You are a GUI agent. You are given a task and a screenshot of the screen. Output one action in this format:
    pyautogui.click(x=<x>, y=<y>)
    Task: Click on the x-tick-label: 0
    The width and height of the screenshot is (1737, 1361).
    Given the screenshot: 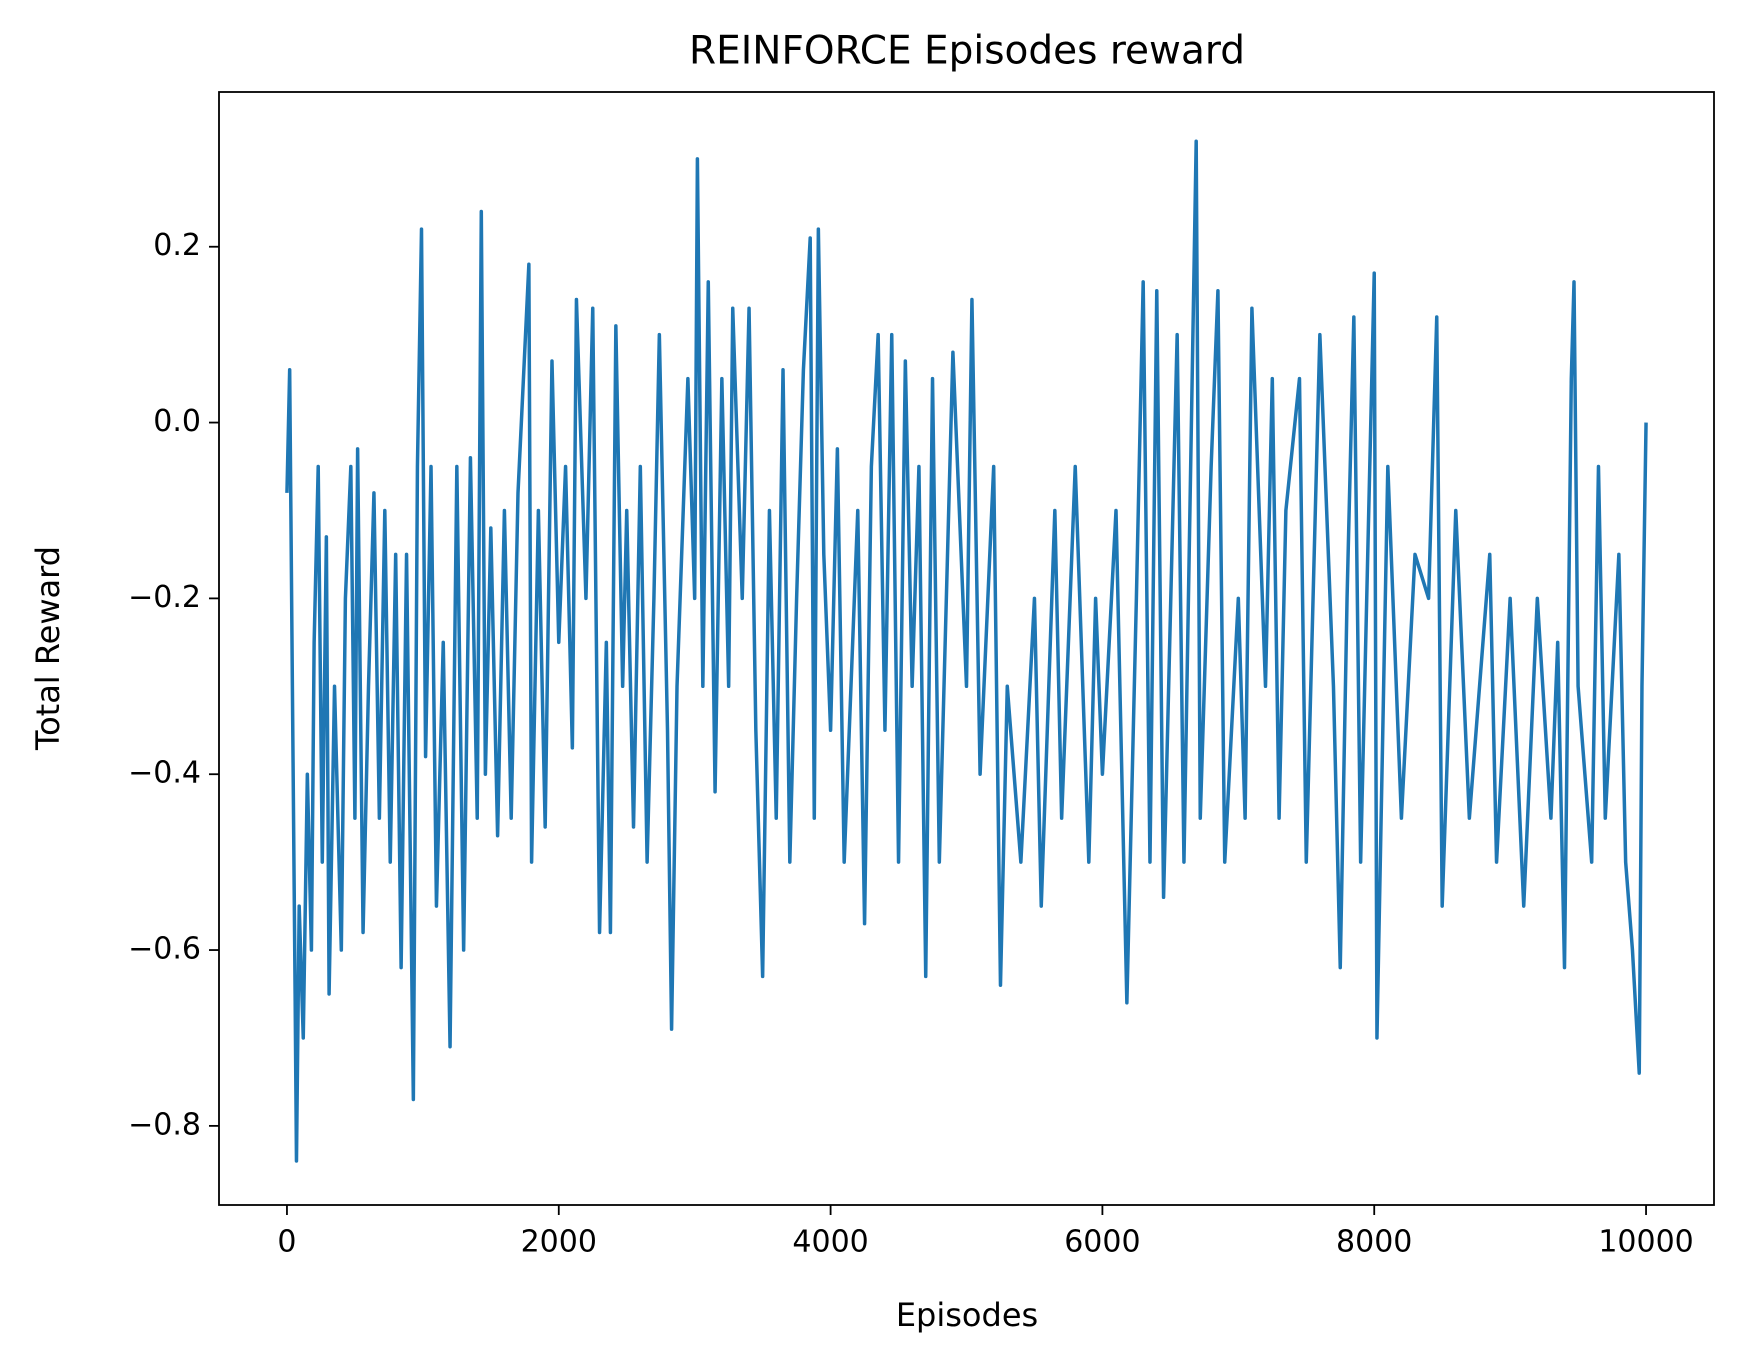 What is the action you would take?
    pyautogui.click(x=286, y=1242)
    